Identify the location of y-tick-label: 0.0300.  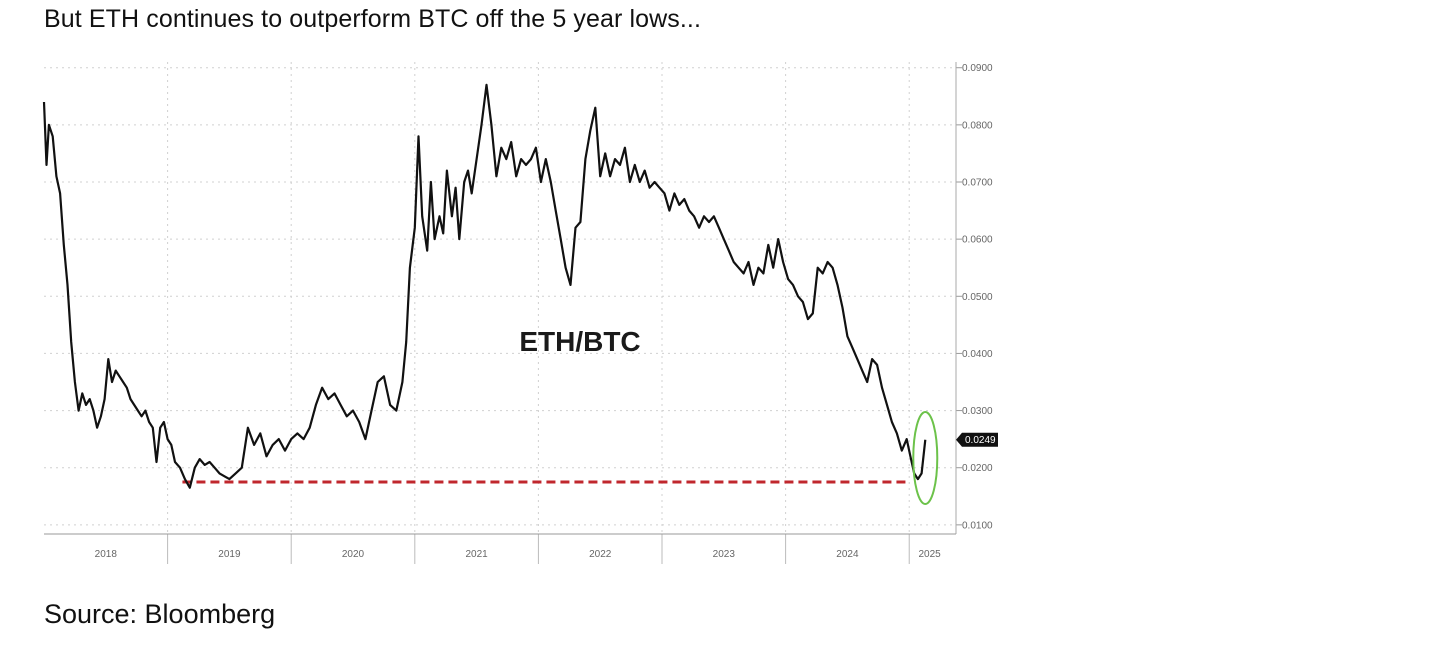
(977, 411).